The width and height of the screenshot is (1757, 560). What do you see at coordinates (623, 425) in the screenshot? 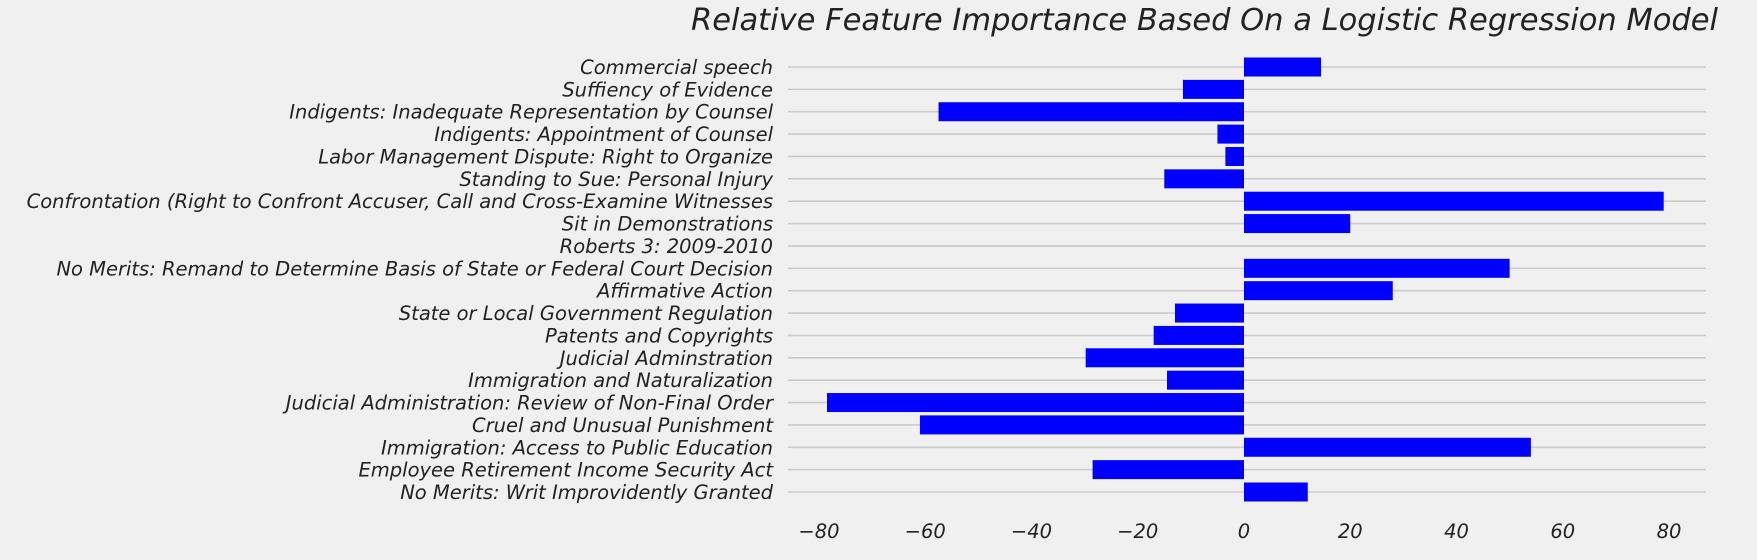
I see `y-tick-label: Cruel and Unusual Punishment` at bounding box center [623, 425].